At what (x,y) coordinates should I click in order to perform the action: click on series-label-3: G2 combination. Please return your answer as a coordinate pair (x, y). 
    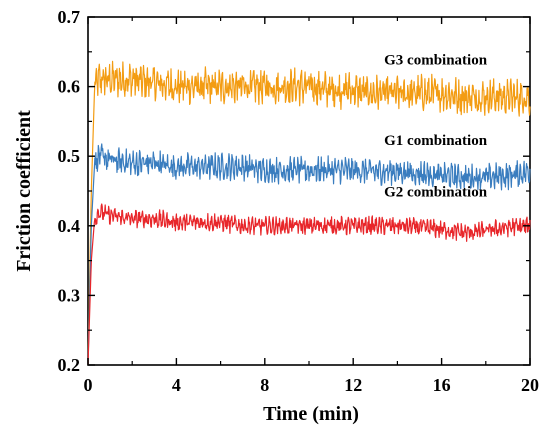
    Looking at the image, I should click on (436, 193).